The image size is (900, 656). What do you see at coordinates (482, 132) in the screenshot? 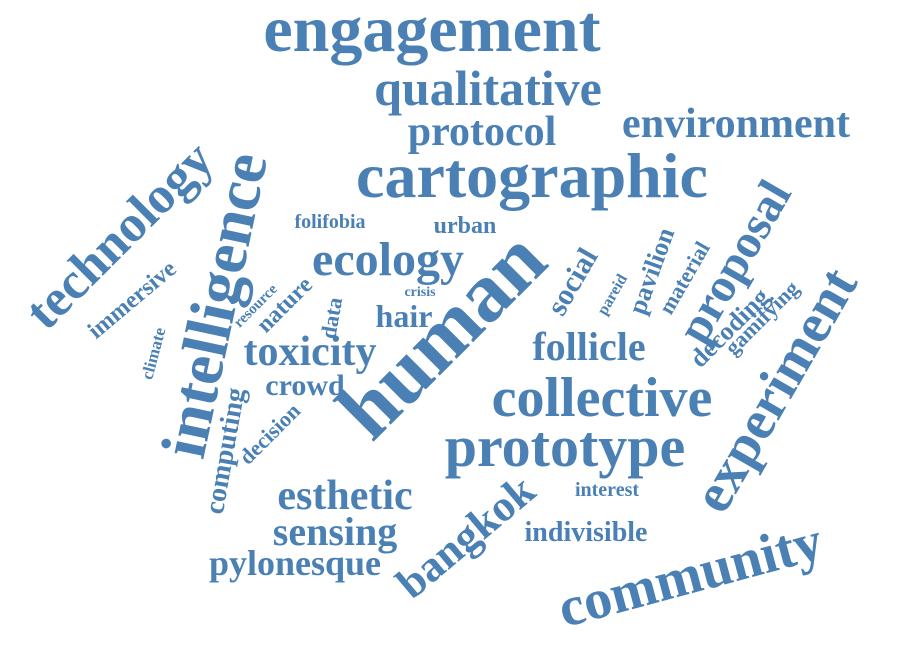
I see `word-protocol: protocol` at bounding box center [482, 132].